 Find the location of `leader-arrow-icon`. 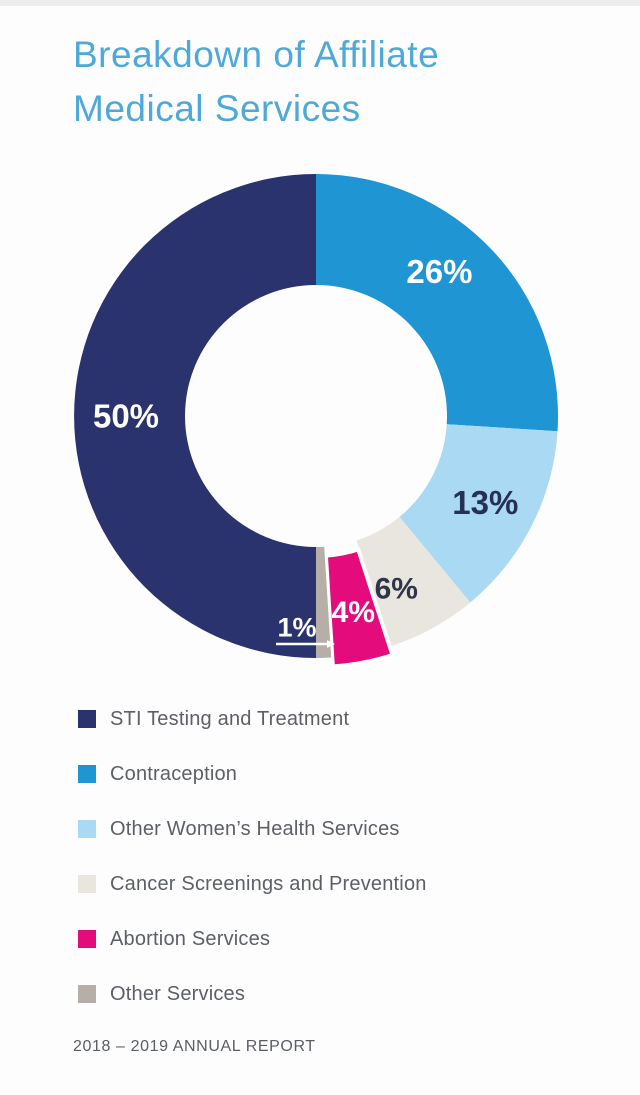

leader-arrow-icon is located at coordinates (331, 644).